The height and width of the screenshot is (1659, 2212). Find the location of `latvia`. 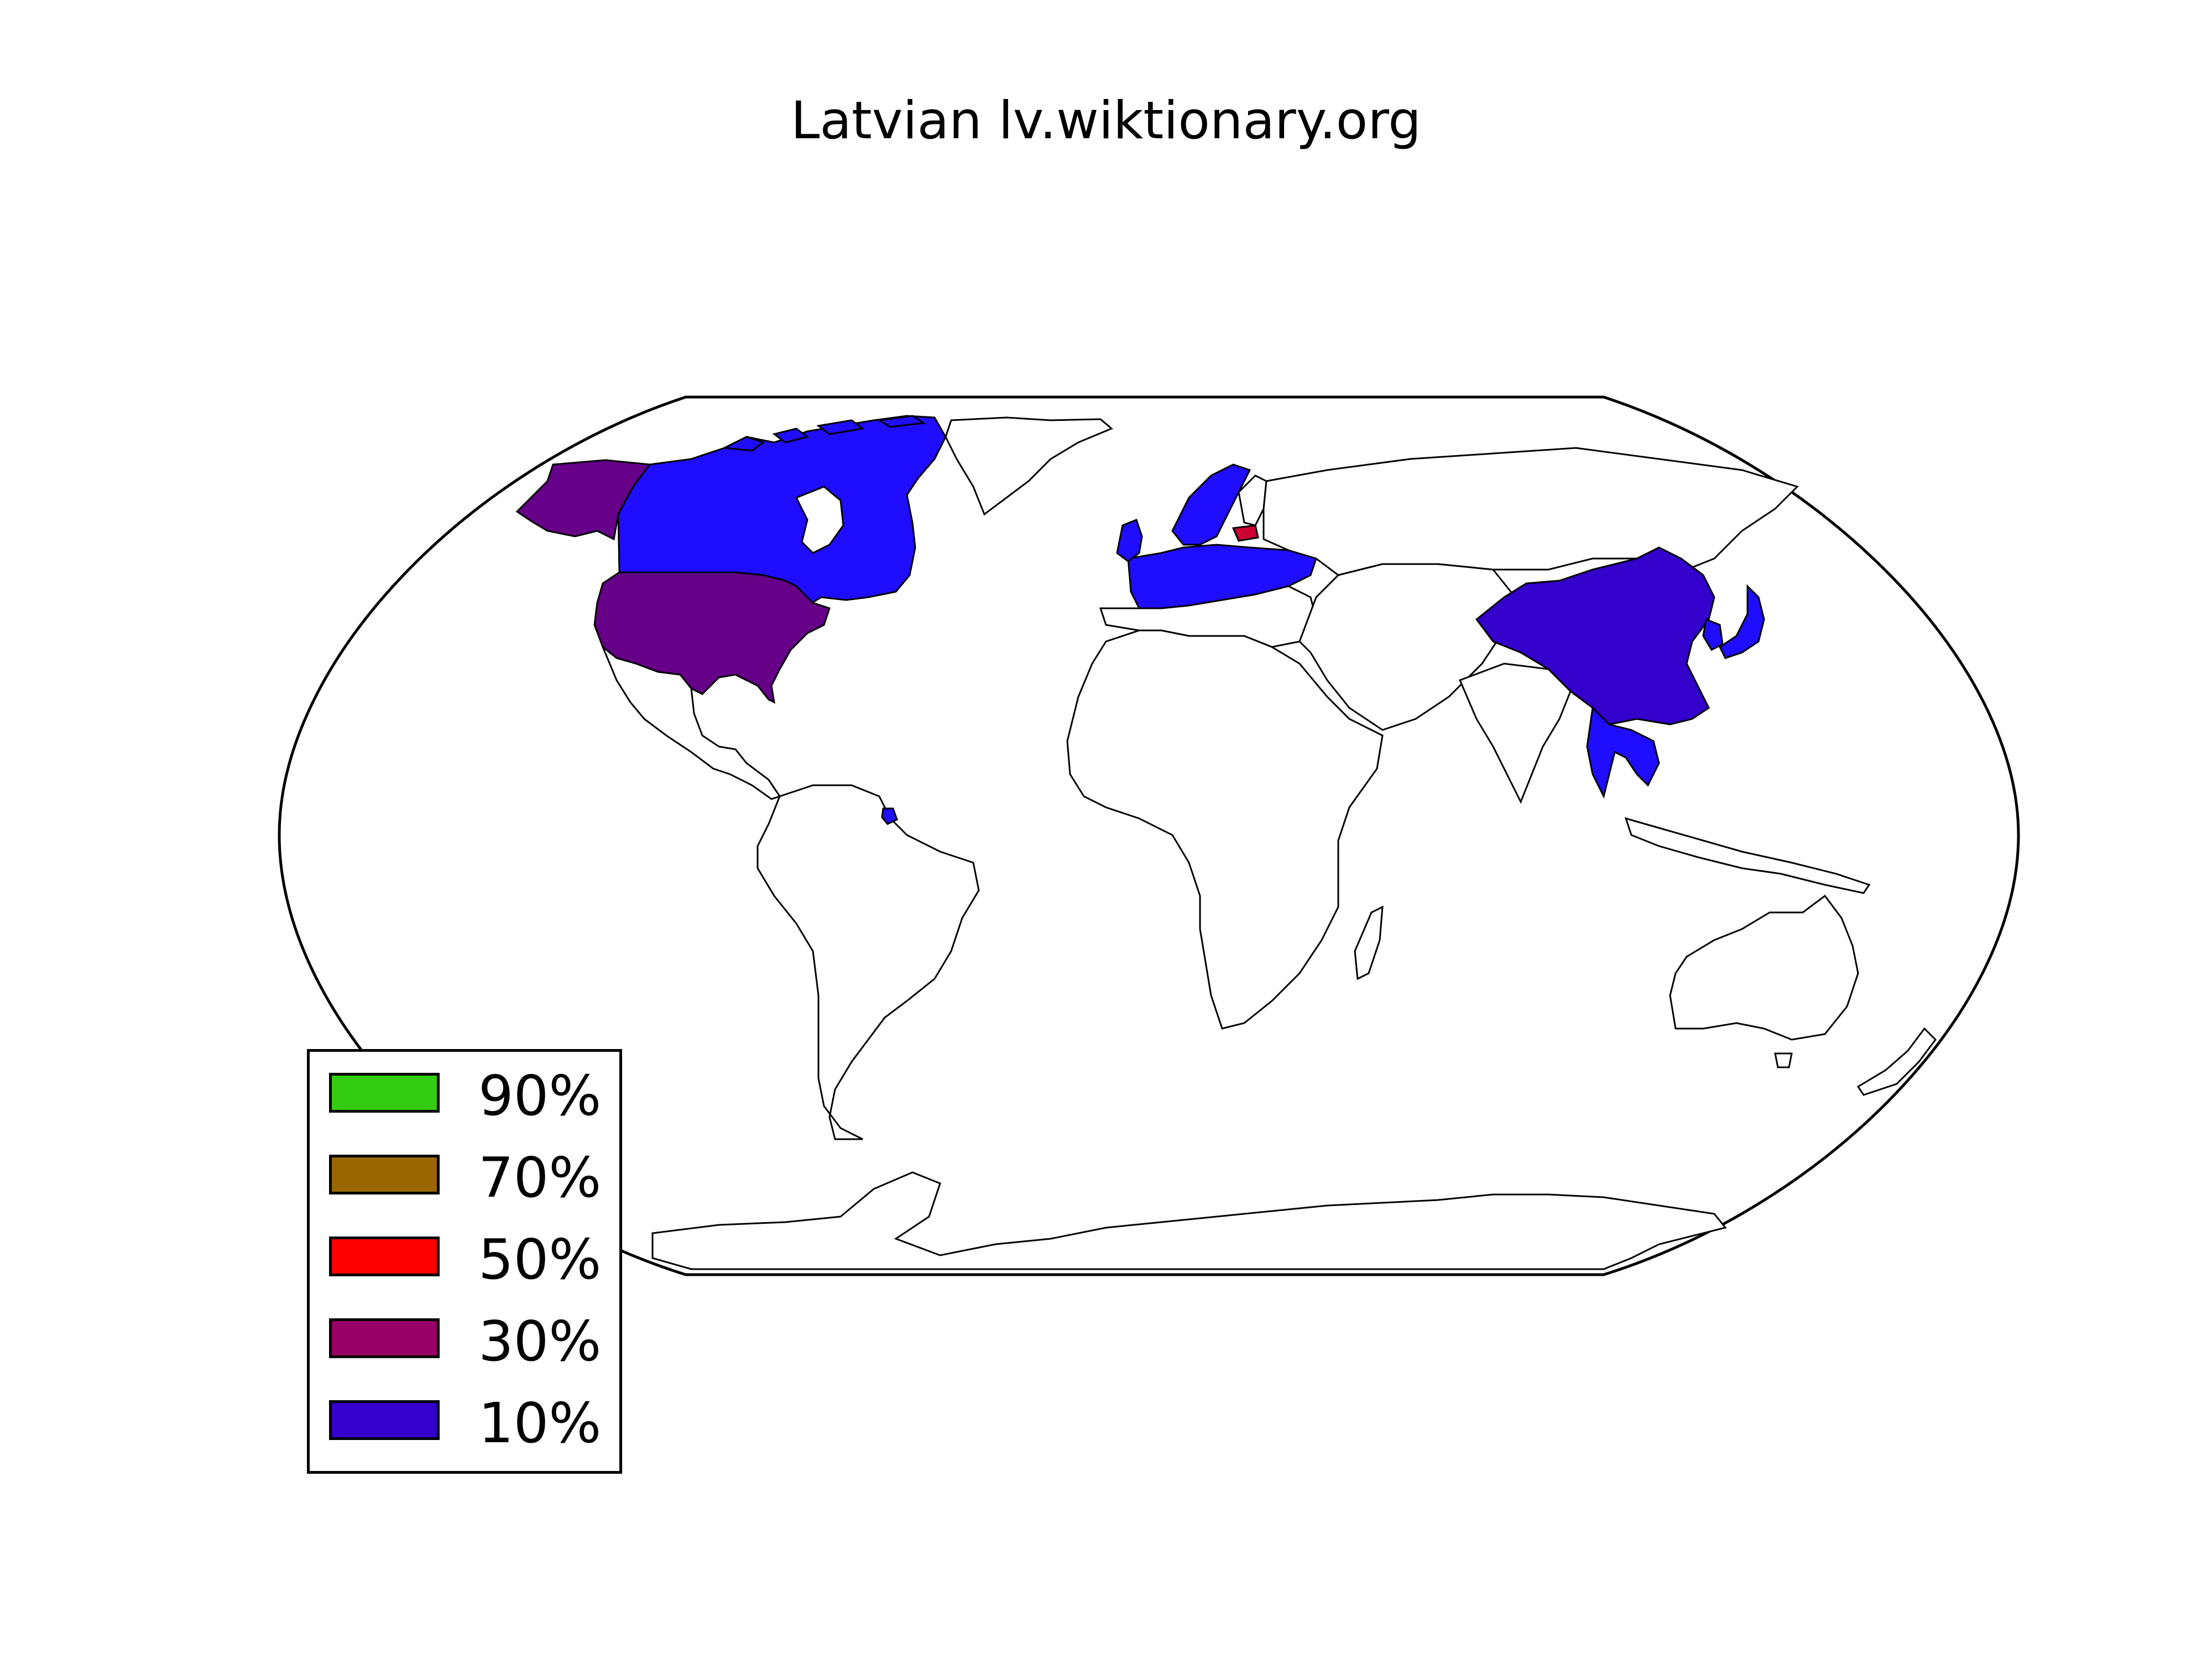

latvia is located at coordinates (1245, 533).